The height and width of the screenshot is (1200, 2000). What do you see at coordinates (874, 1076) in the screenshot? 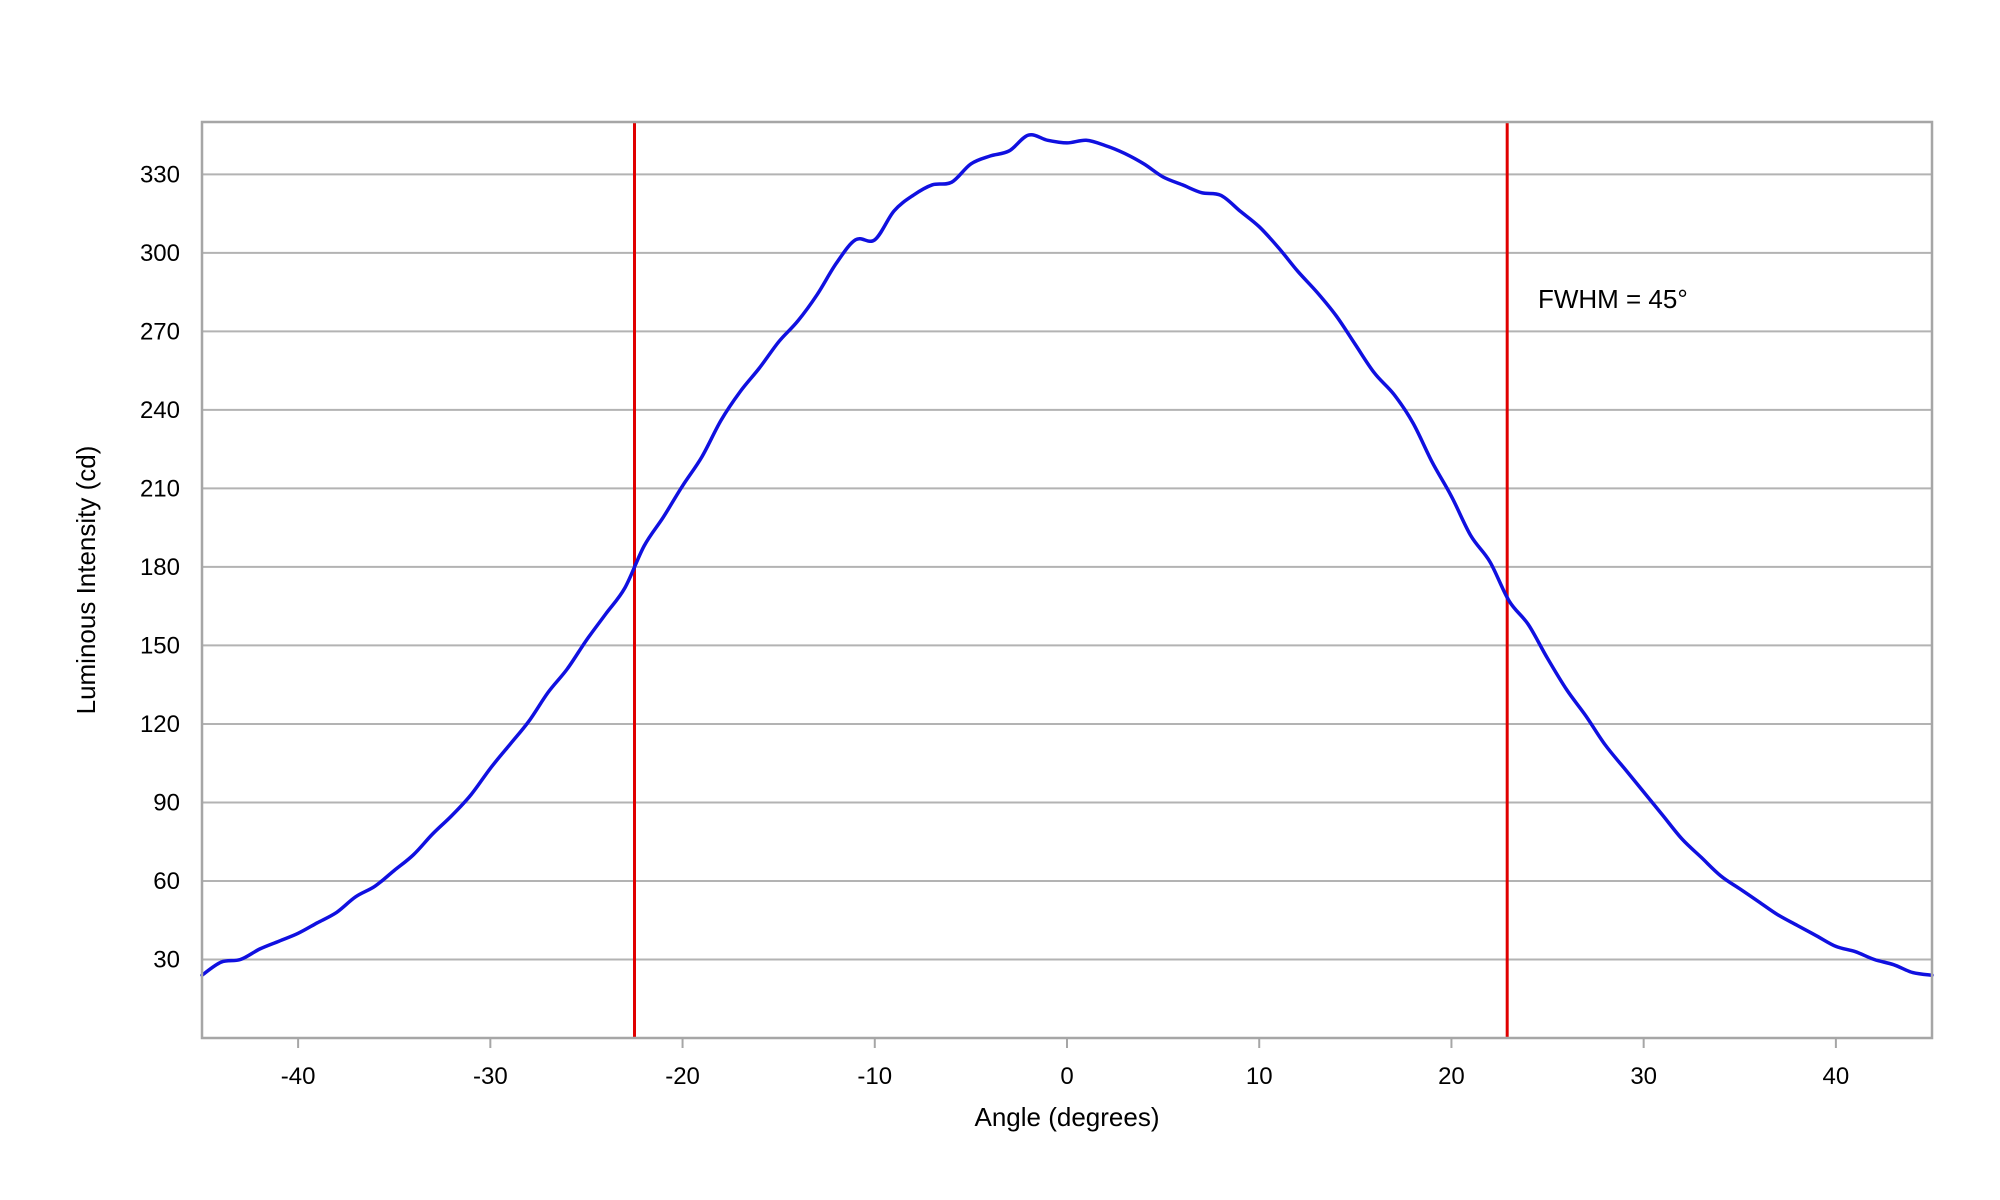
I see `x-tick-label: -10` at bounding box center [874, 1076].